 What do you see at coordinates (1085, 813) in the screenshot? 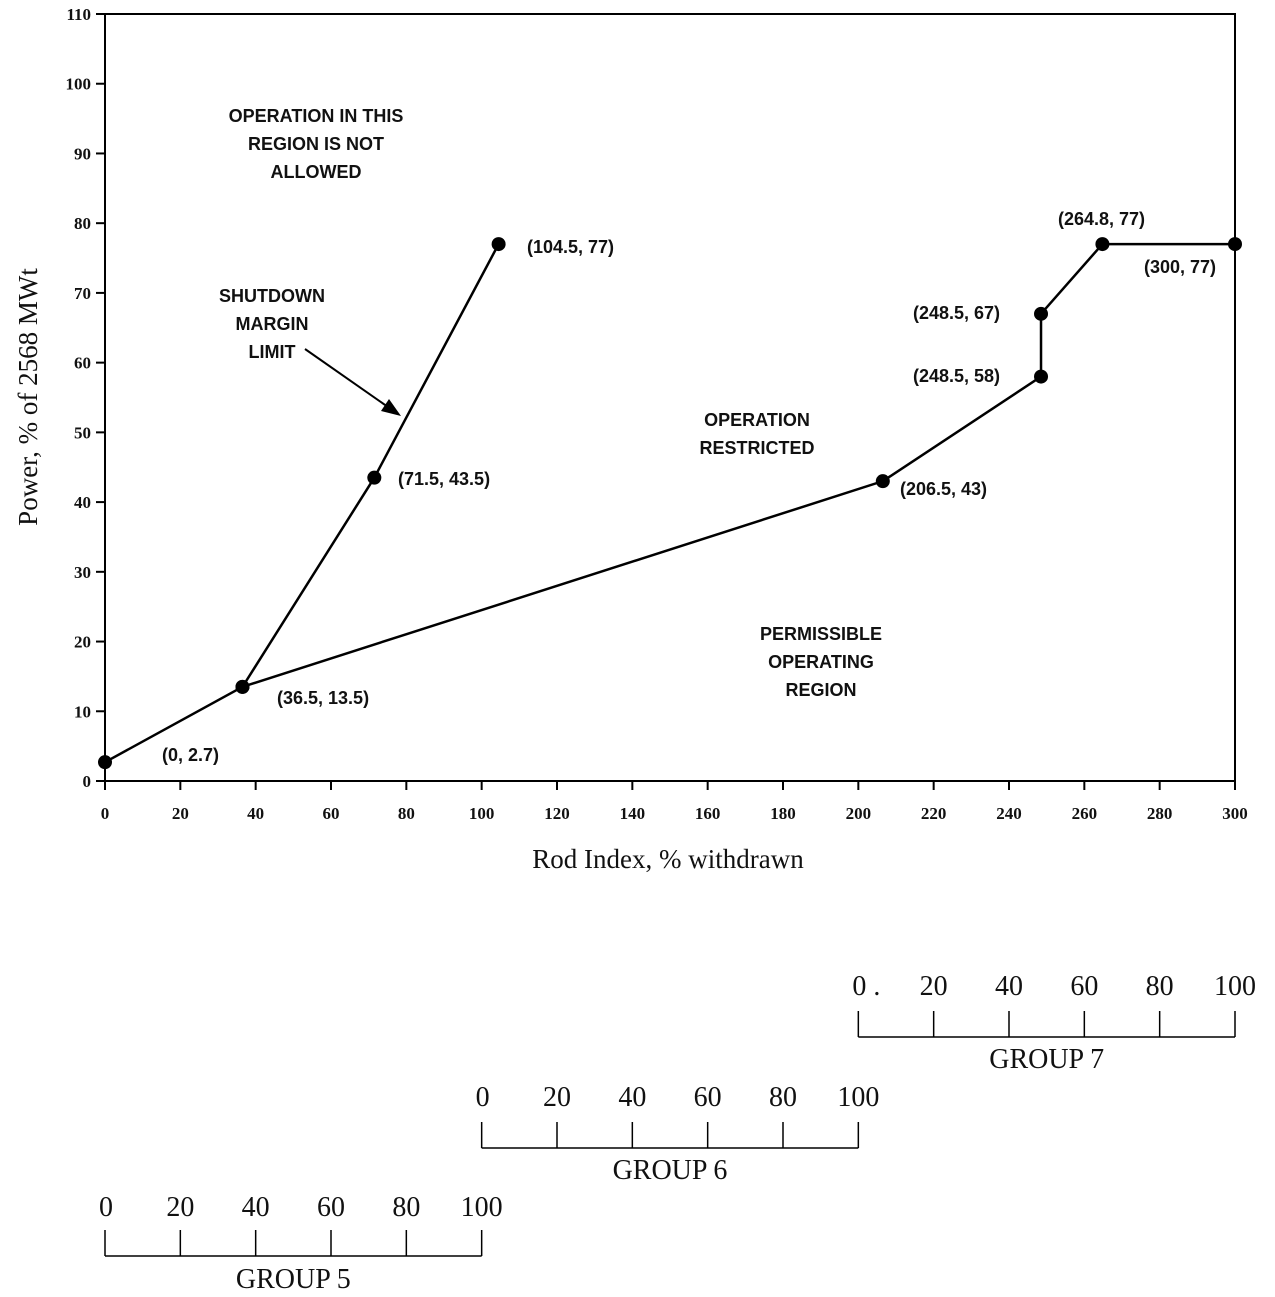
I see `x-tick-label: 260` at bounding box center [1085, 813].